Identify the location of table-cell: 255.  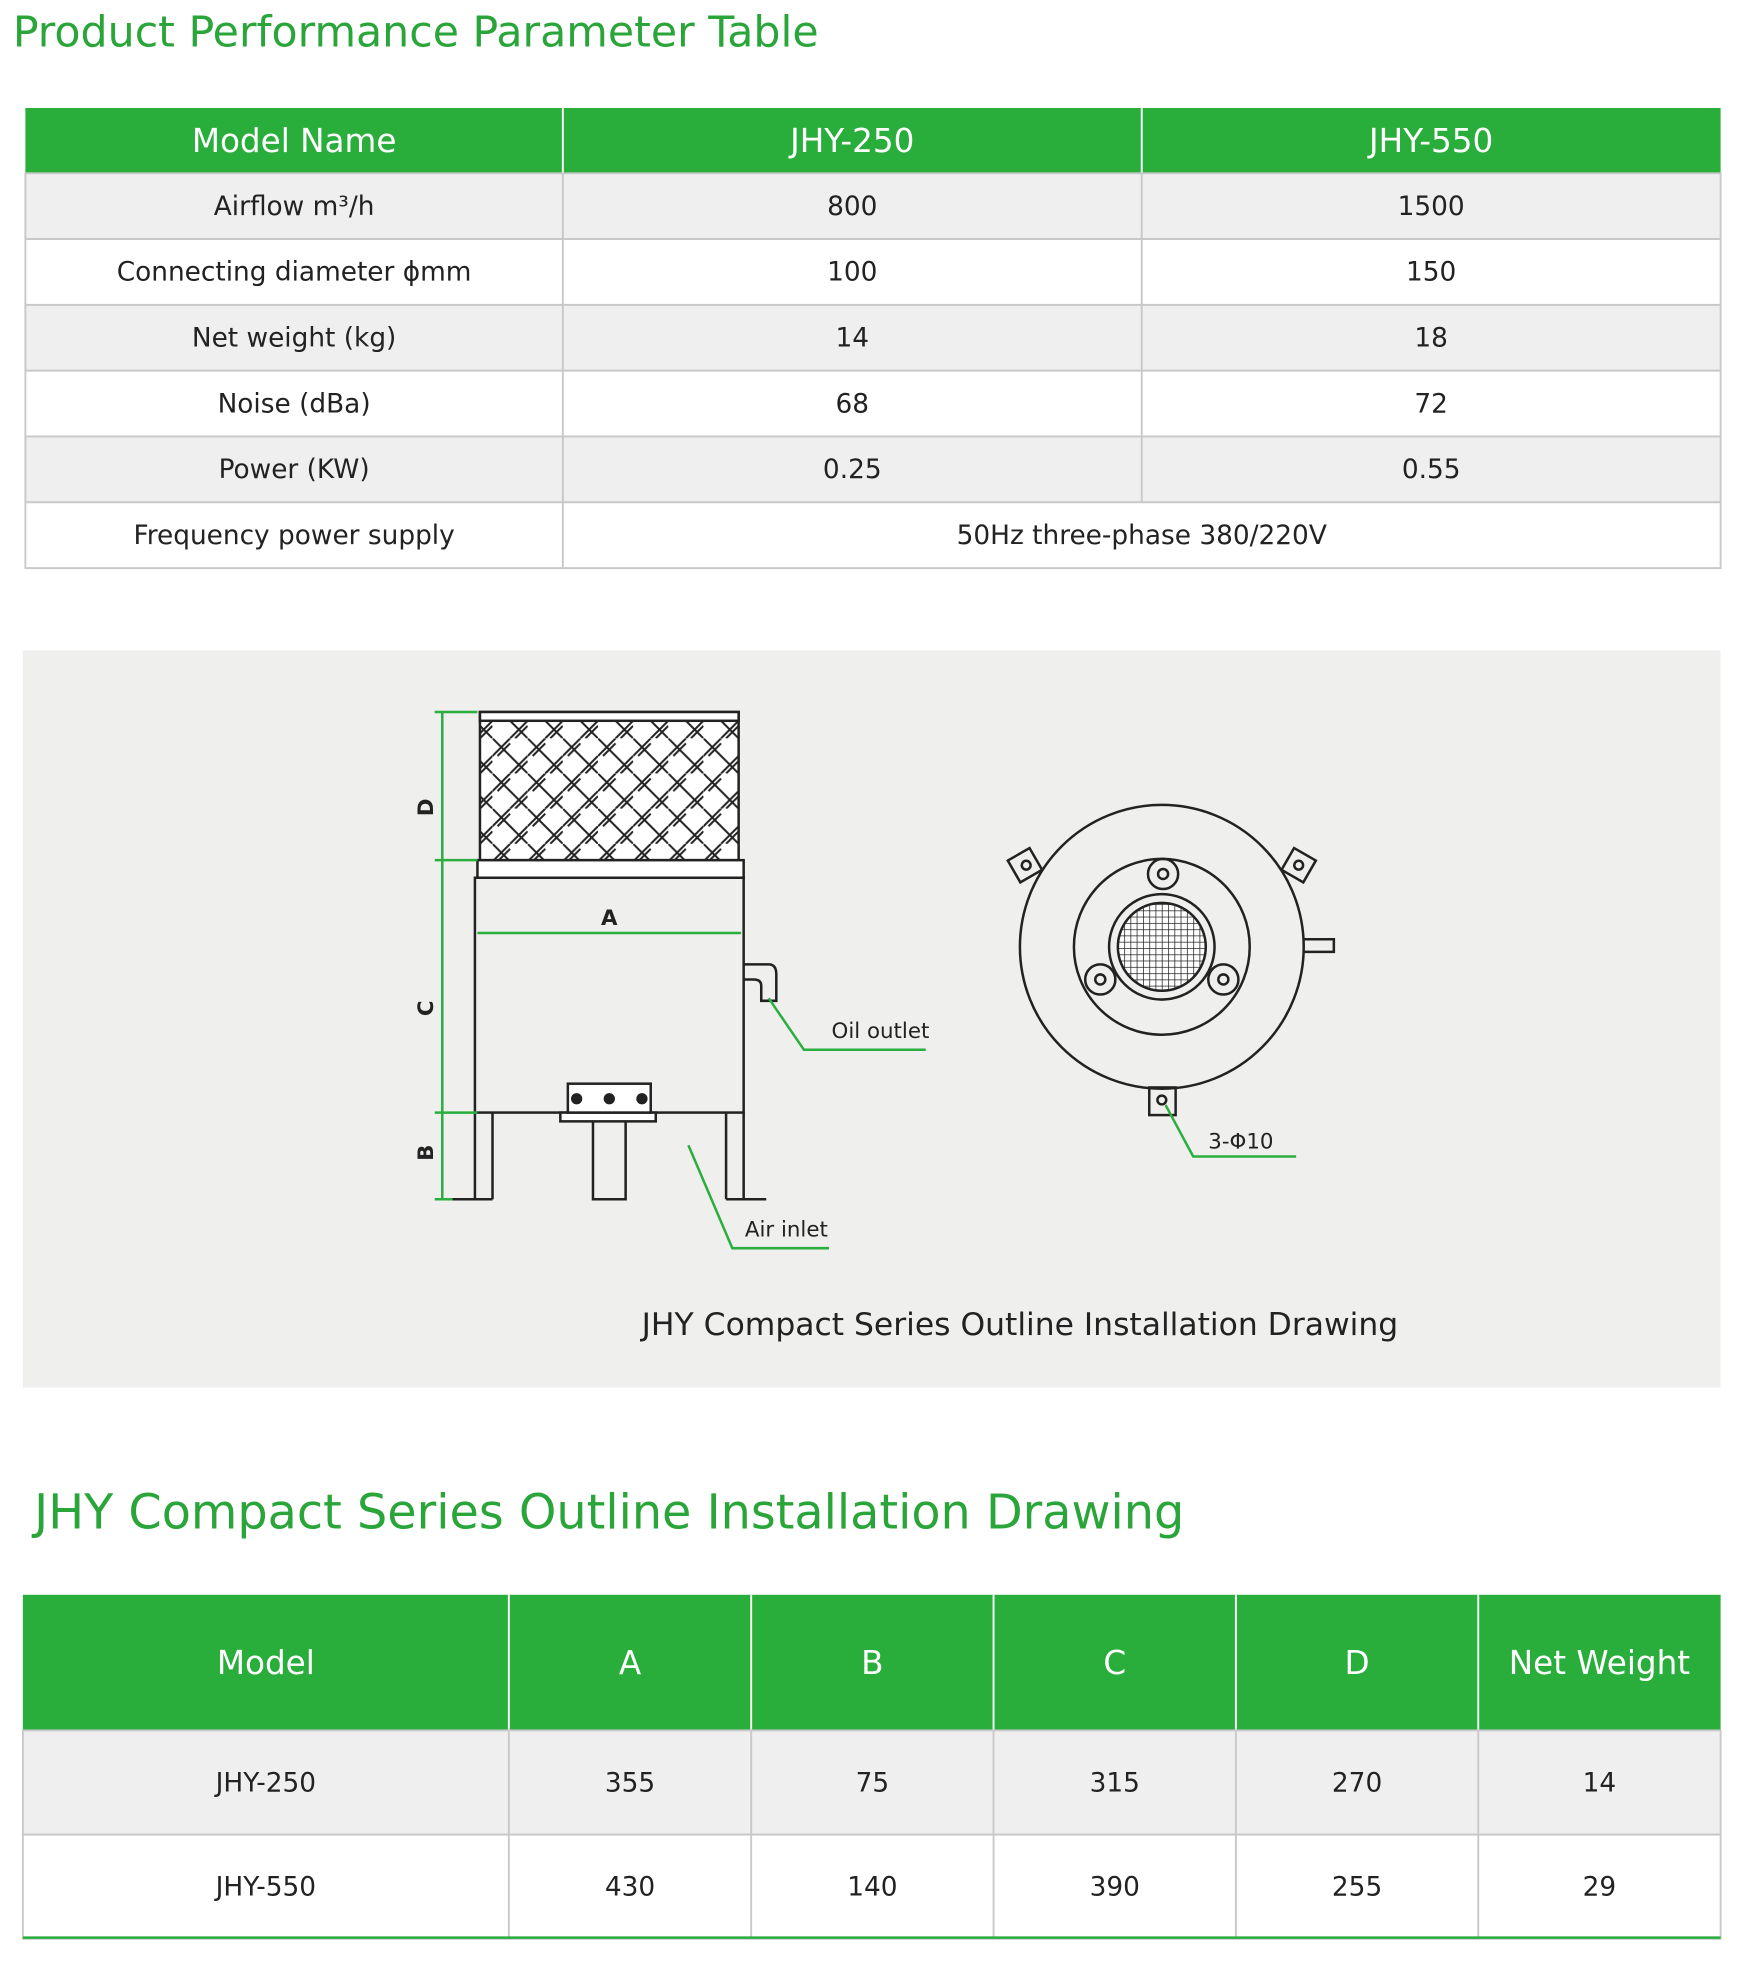
(1357, 1887).